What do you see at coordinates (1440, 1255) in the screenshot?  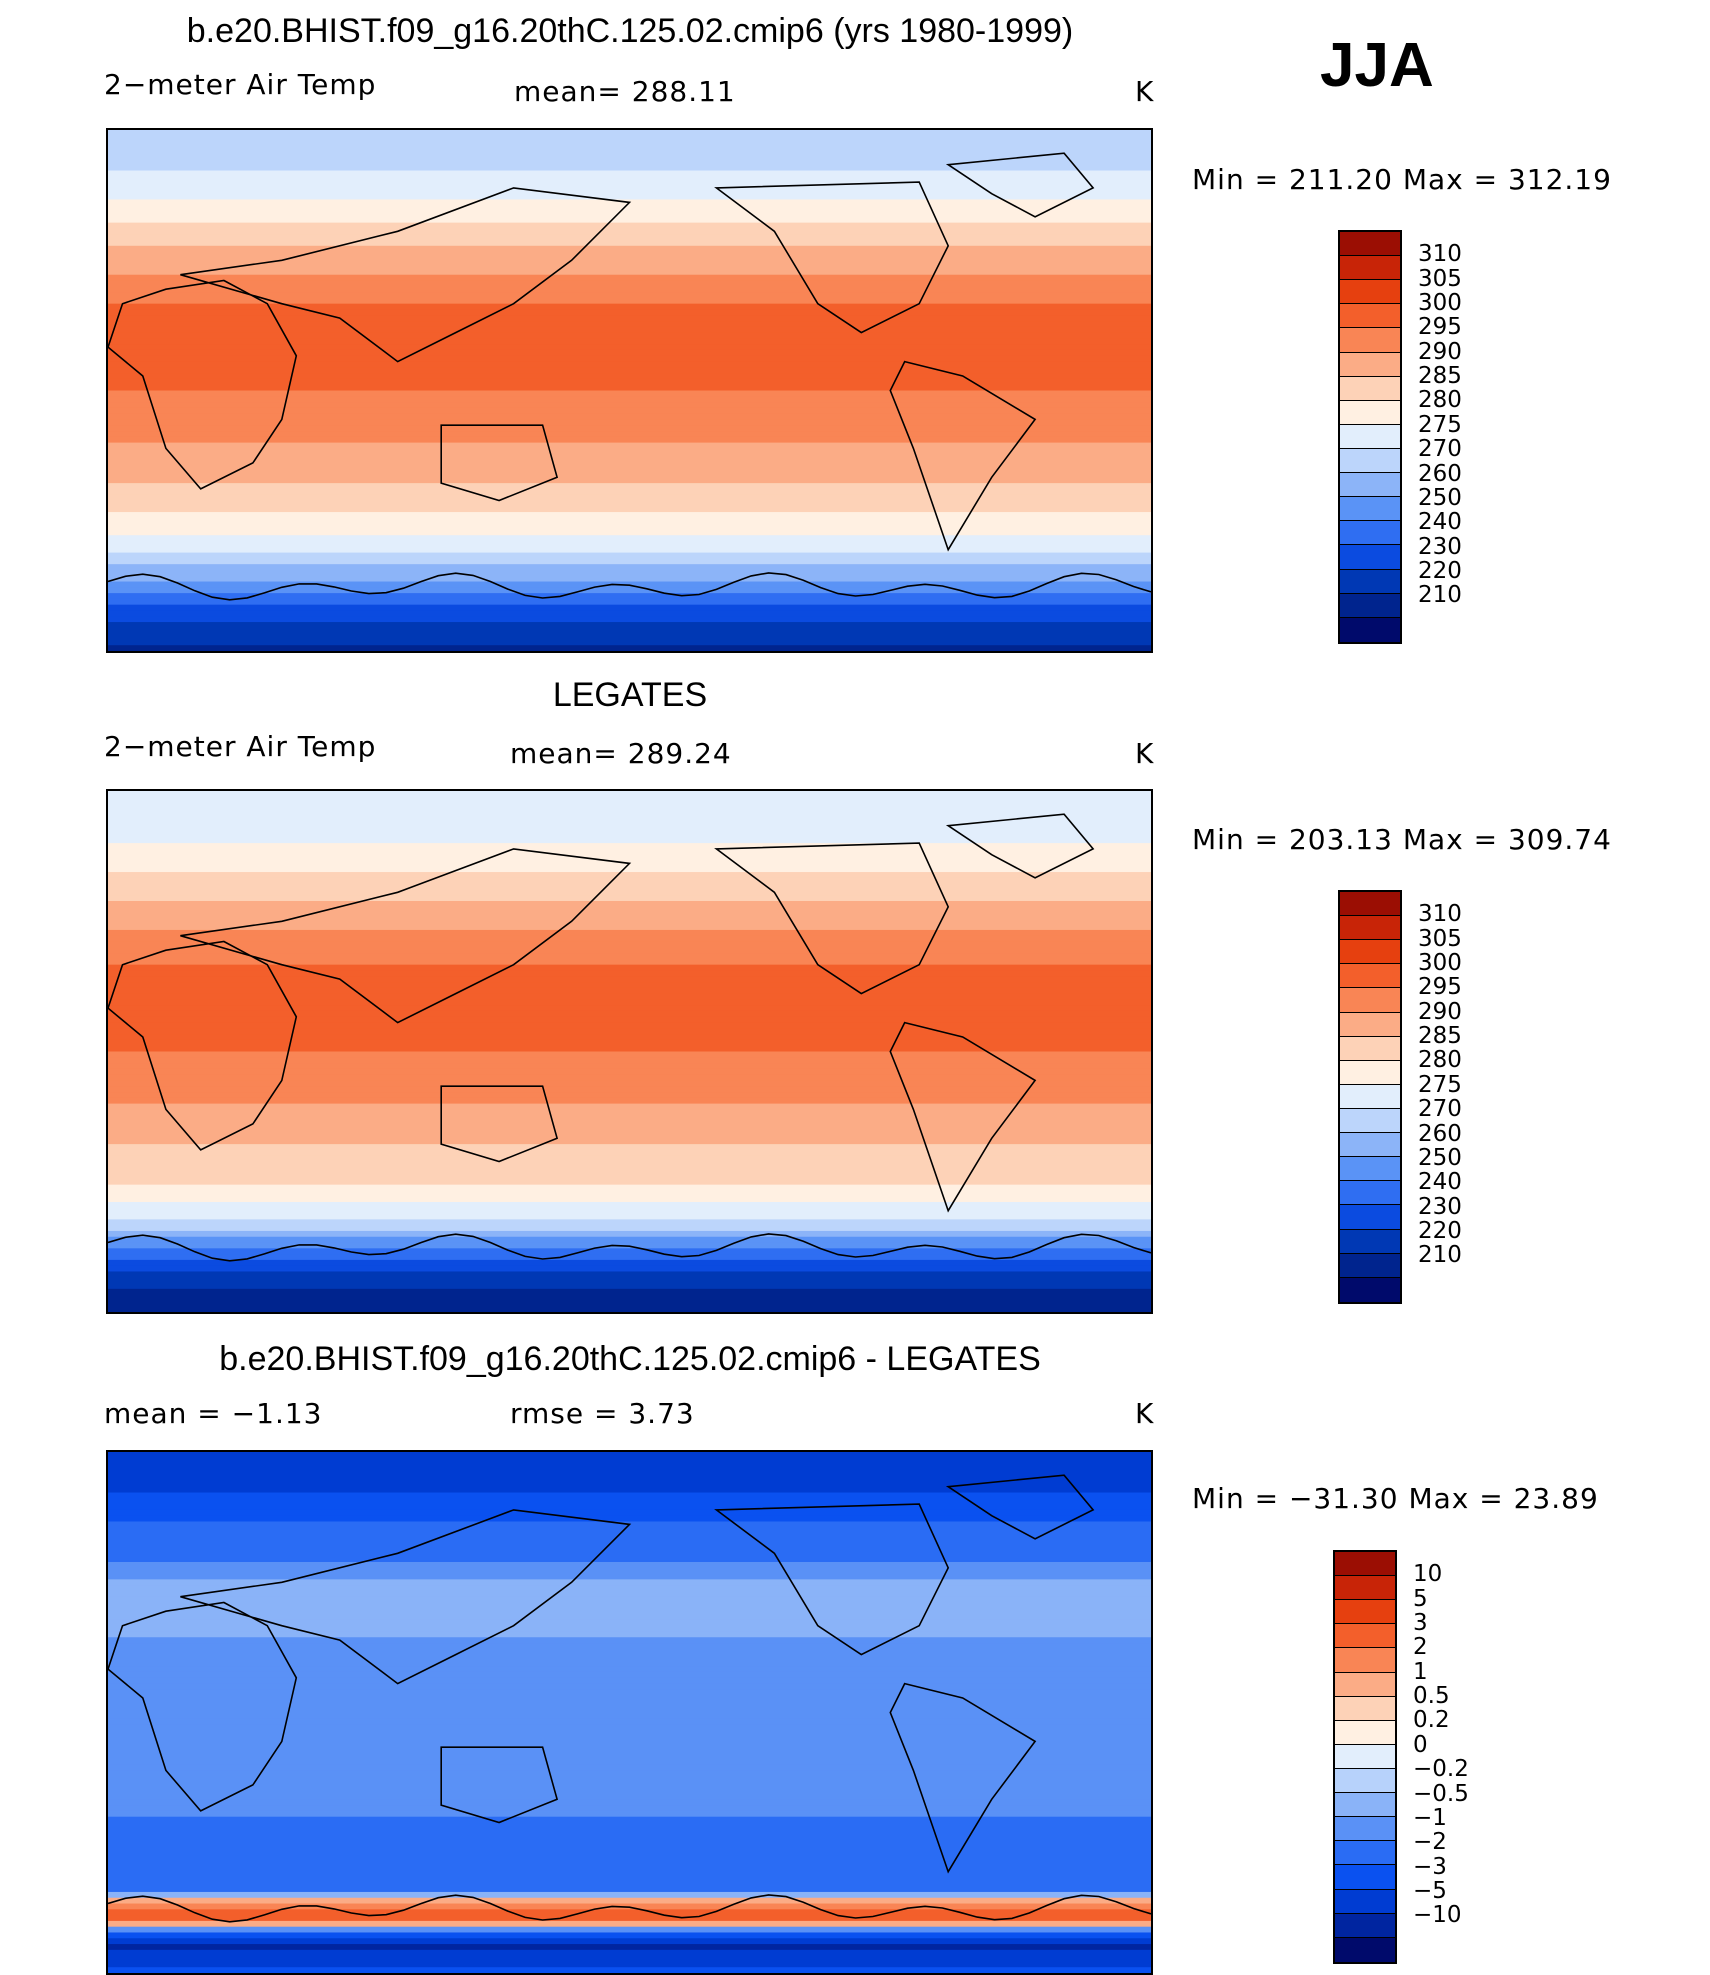 I see `colorbar-level-label: 210` at bounding box center [1440, 1255].